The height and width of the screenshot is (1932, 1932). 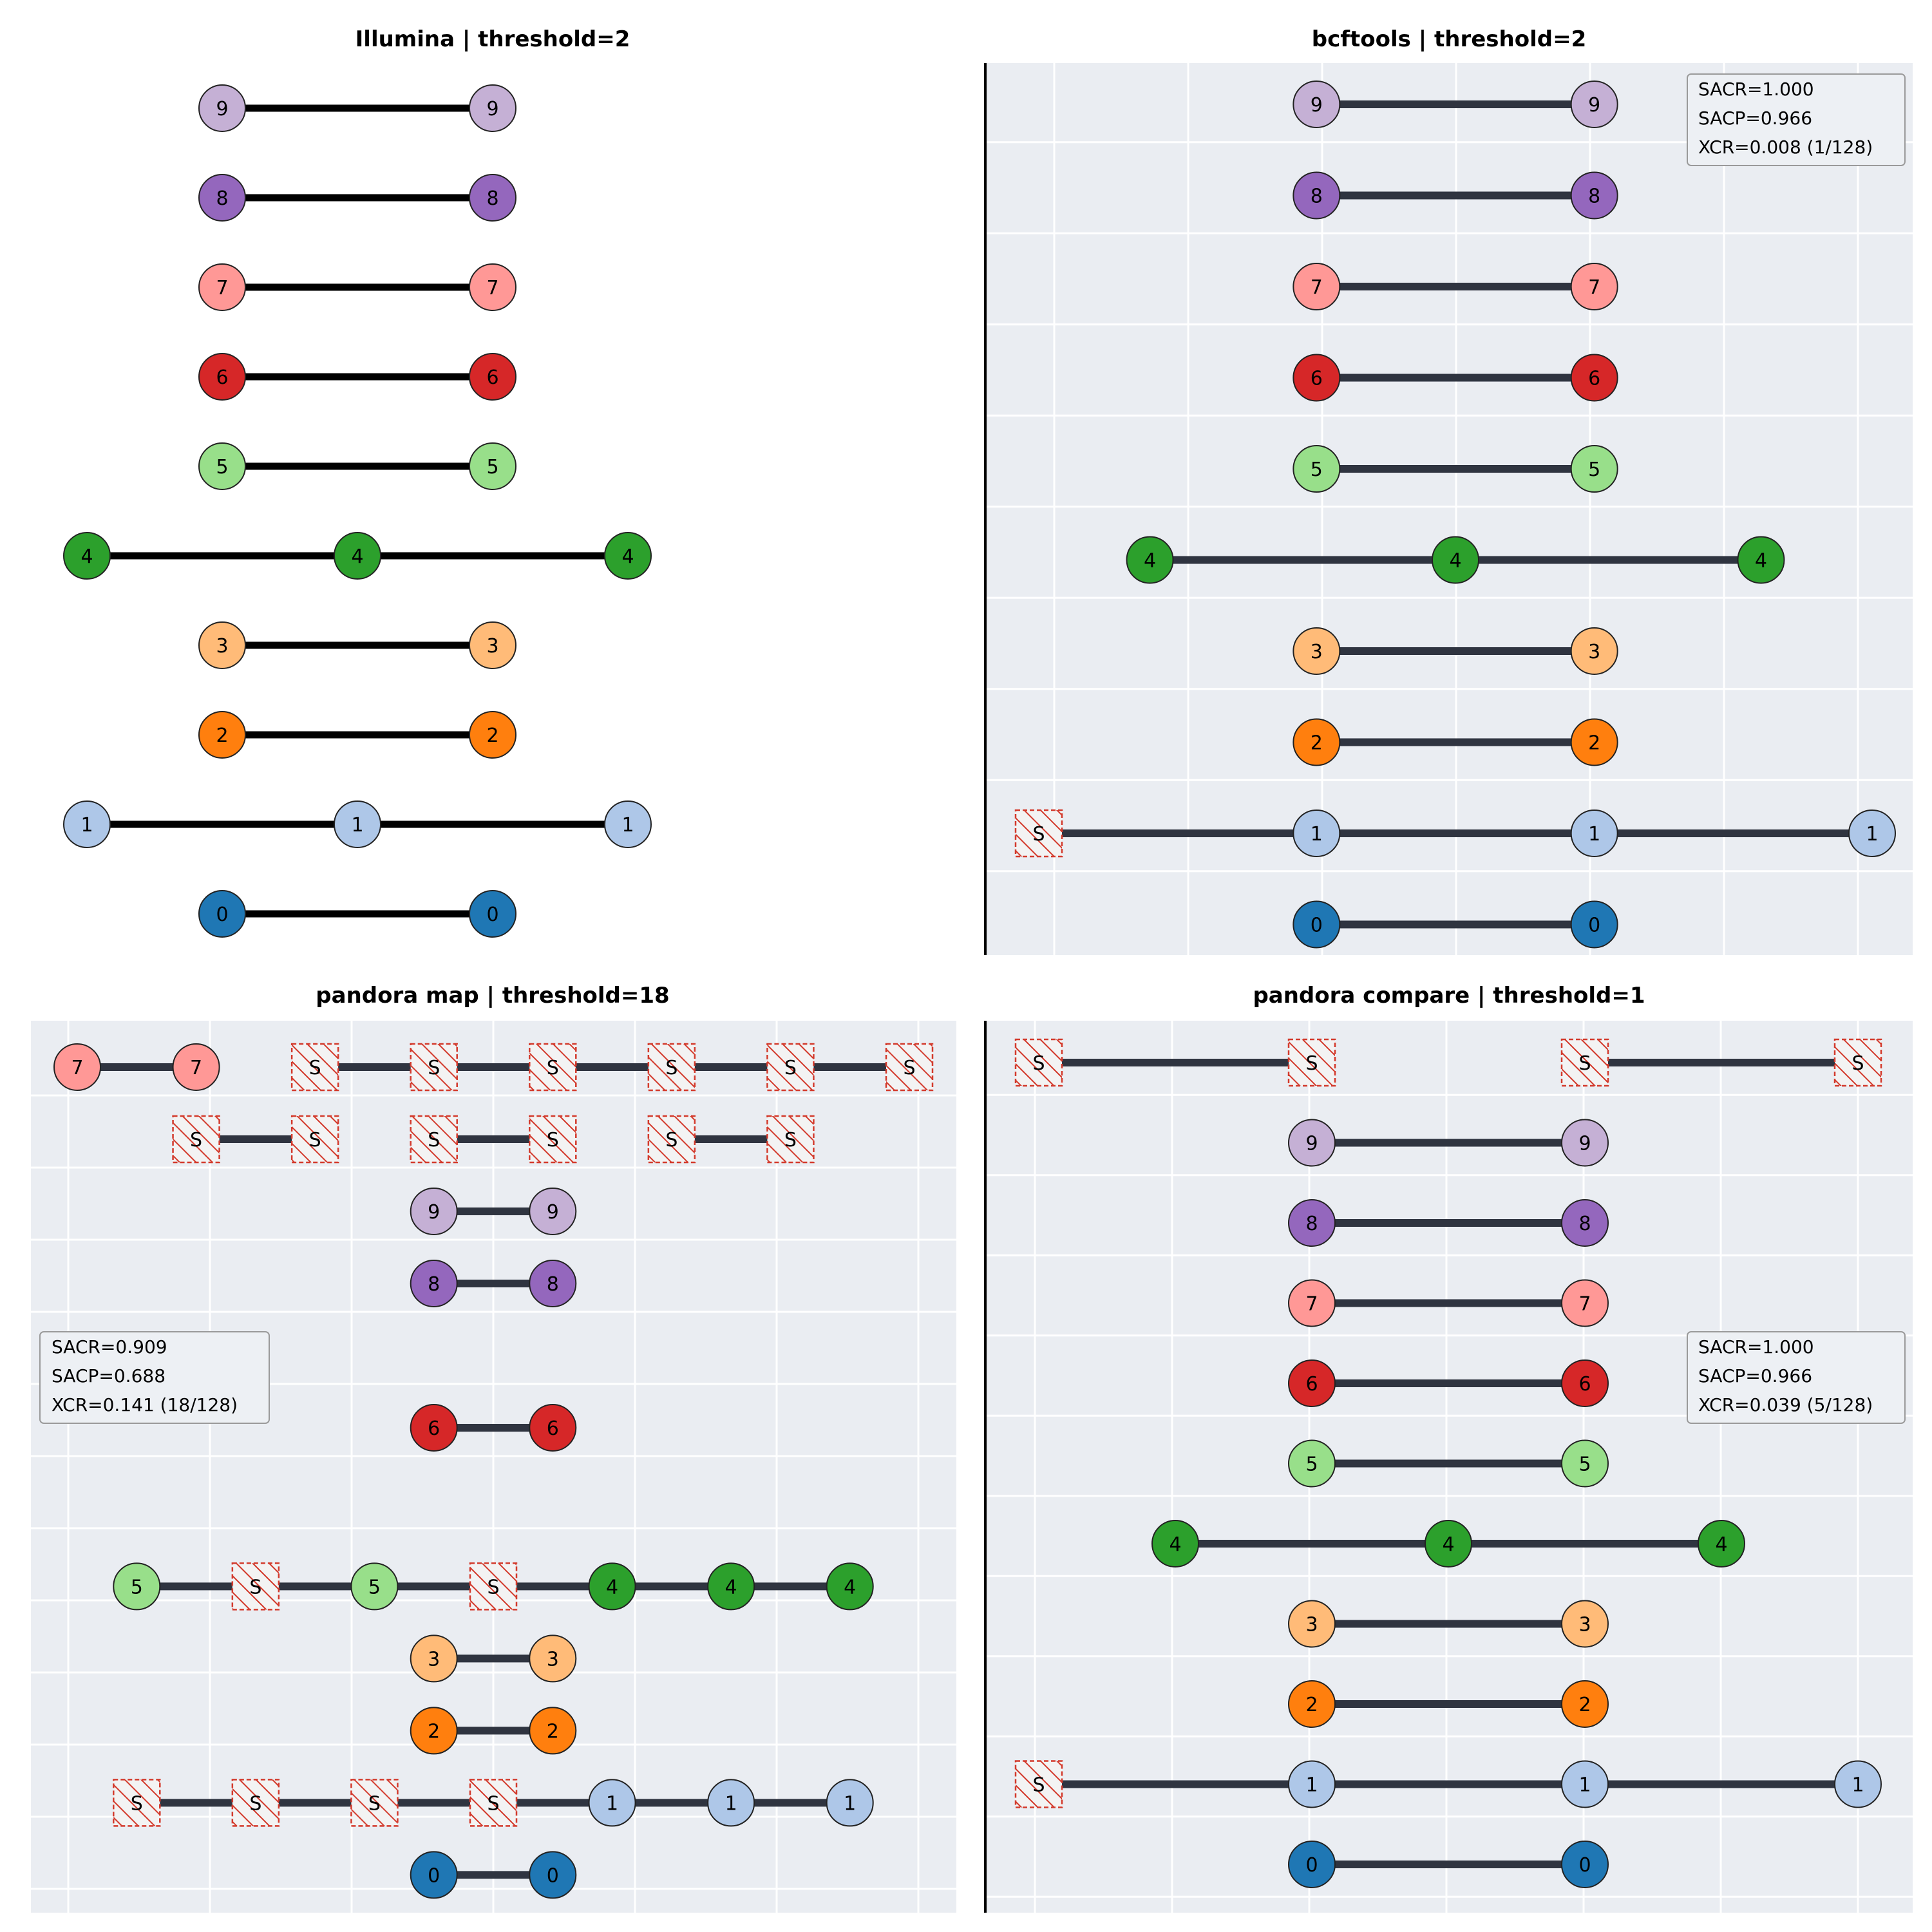 I want to click on panel-title: Illumina | threshold=2, so click(x=493, y=39).